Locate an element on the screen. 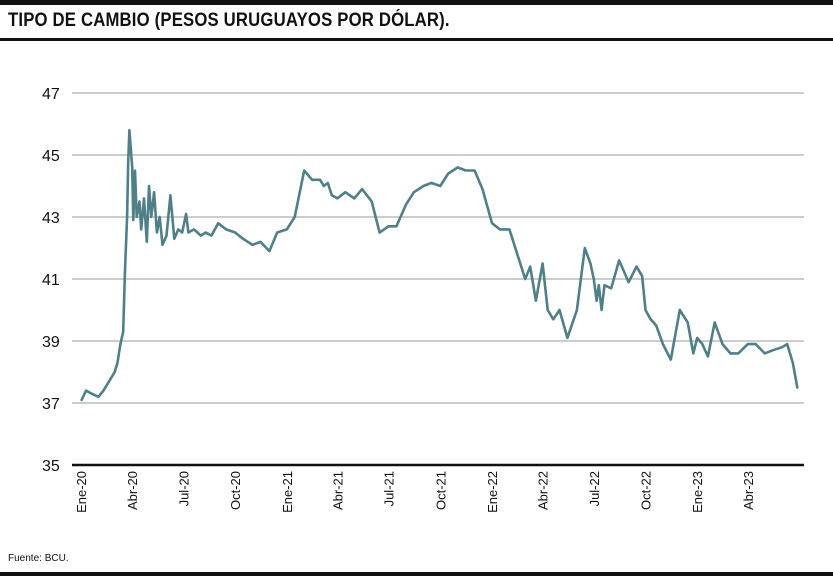 Image resolution: width=833 pixels, height=576 pixels. x-tick-label: Abr-22 is located at coordinates (543, 490).